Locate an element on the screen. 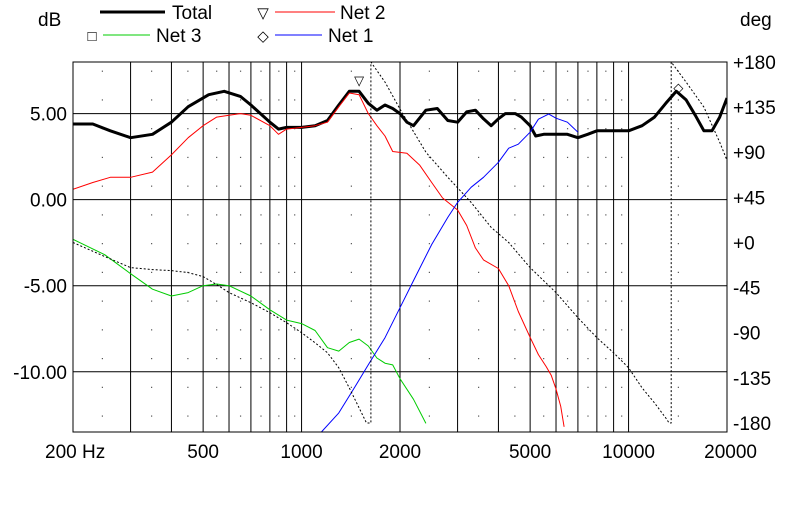 Image resolution: width=800 pixels, height=514 pixels. series-line-total is located at coordinates (400, 114).